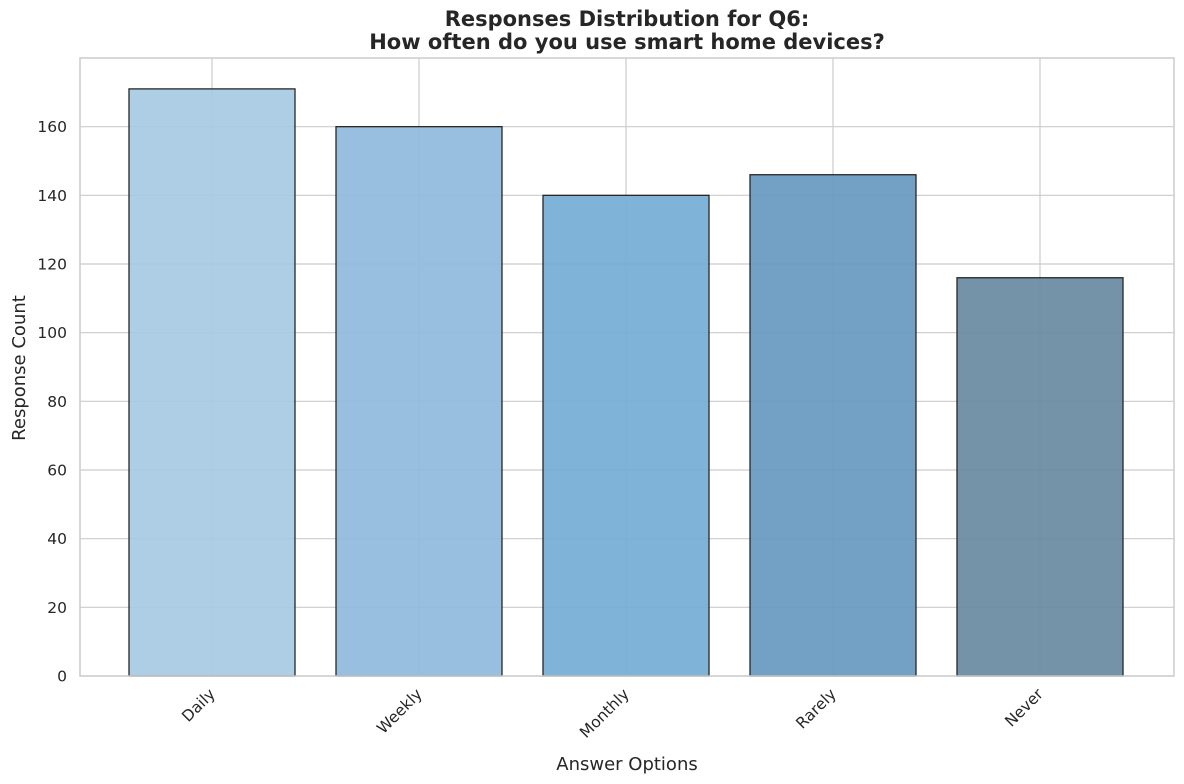 This screenshot has height=784, width=1184. What do you see at coordinates (627, 42) in the screenshot?
I see `chart-title-line-2: How often do you use smart home devices?` at bounding box center [627, 42].